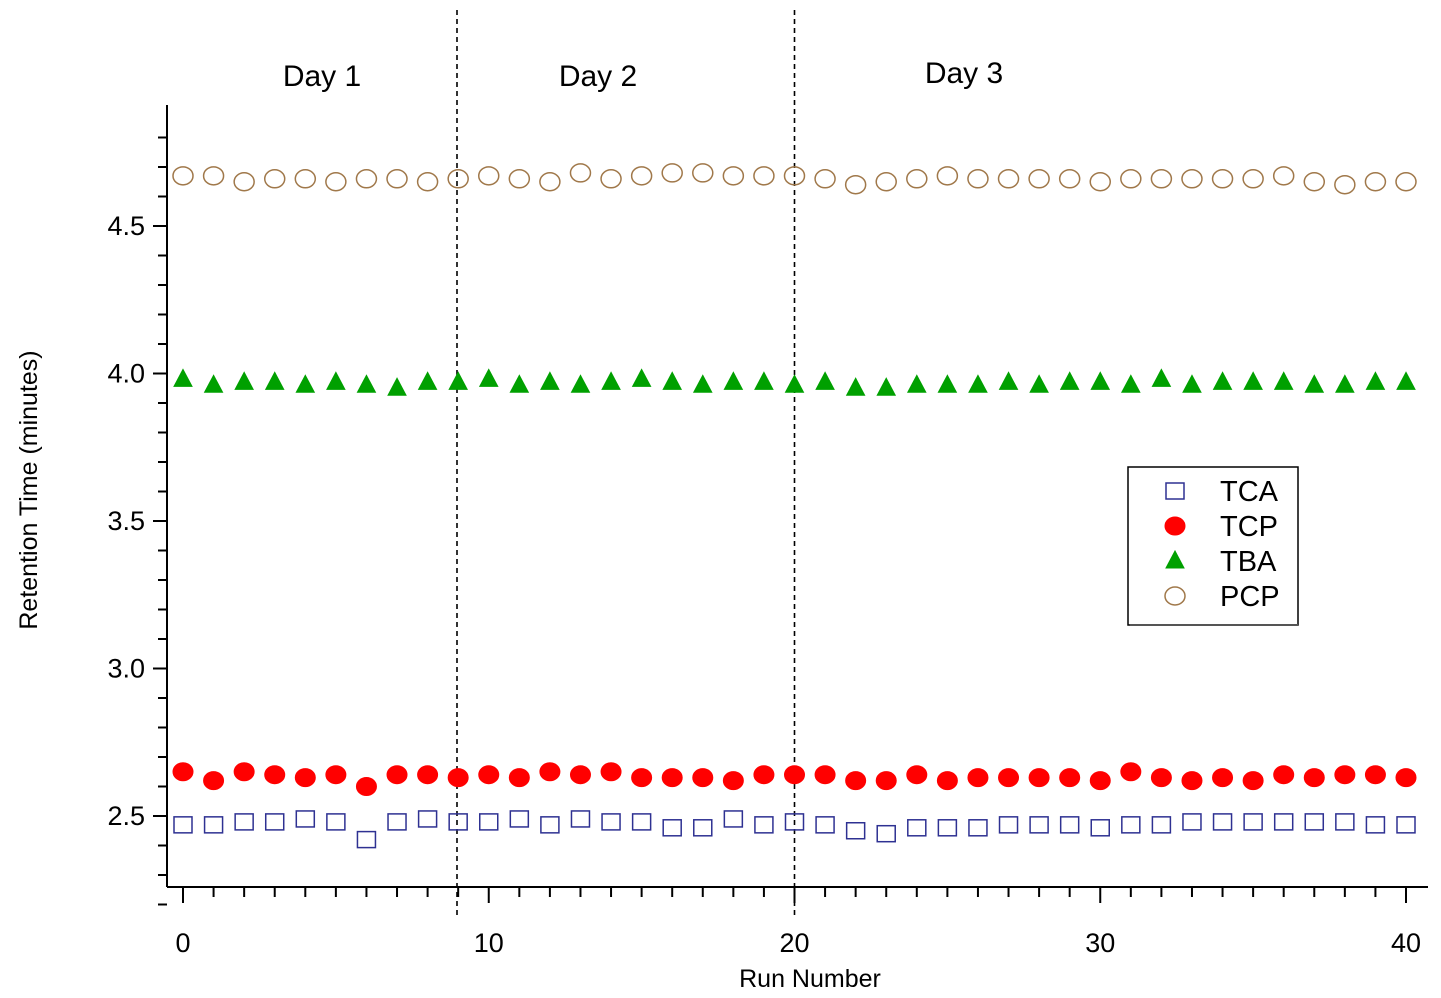  I want to click on x-tick-label: 40, so click(1406, 943).